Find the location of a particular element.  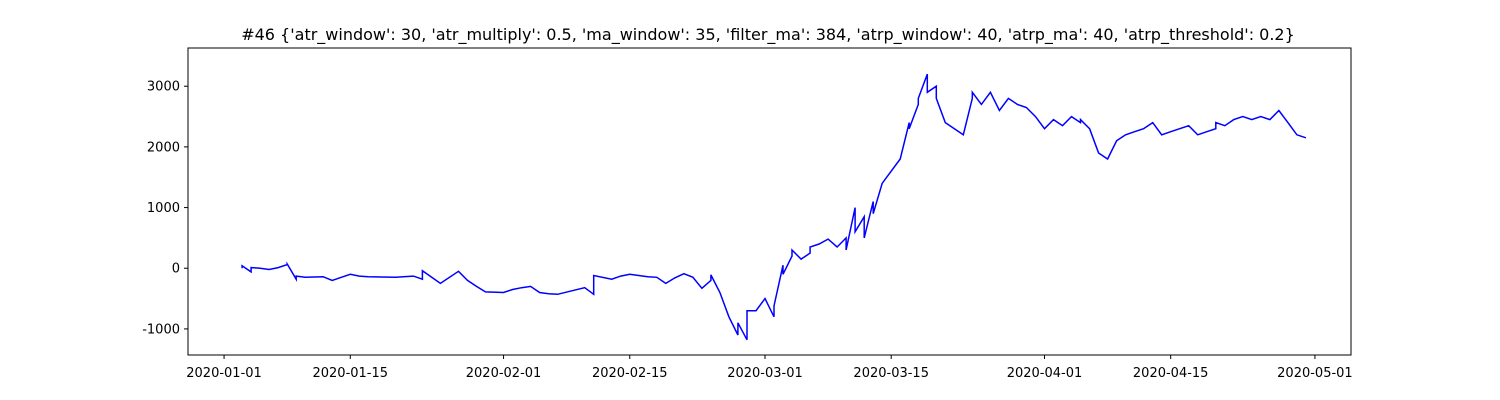

x-tick-label: 2020-04-15 is located at coordinates (1171, 373).